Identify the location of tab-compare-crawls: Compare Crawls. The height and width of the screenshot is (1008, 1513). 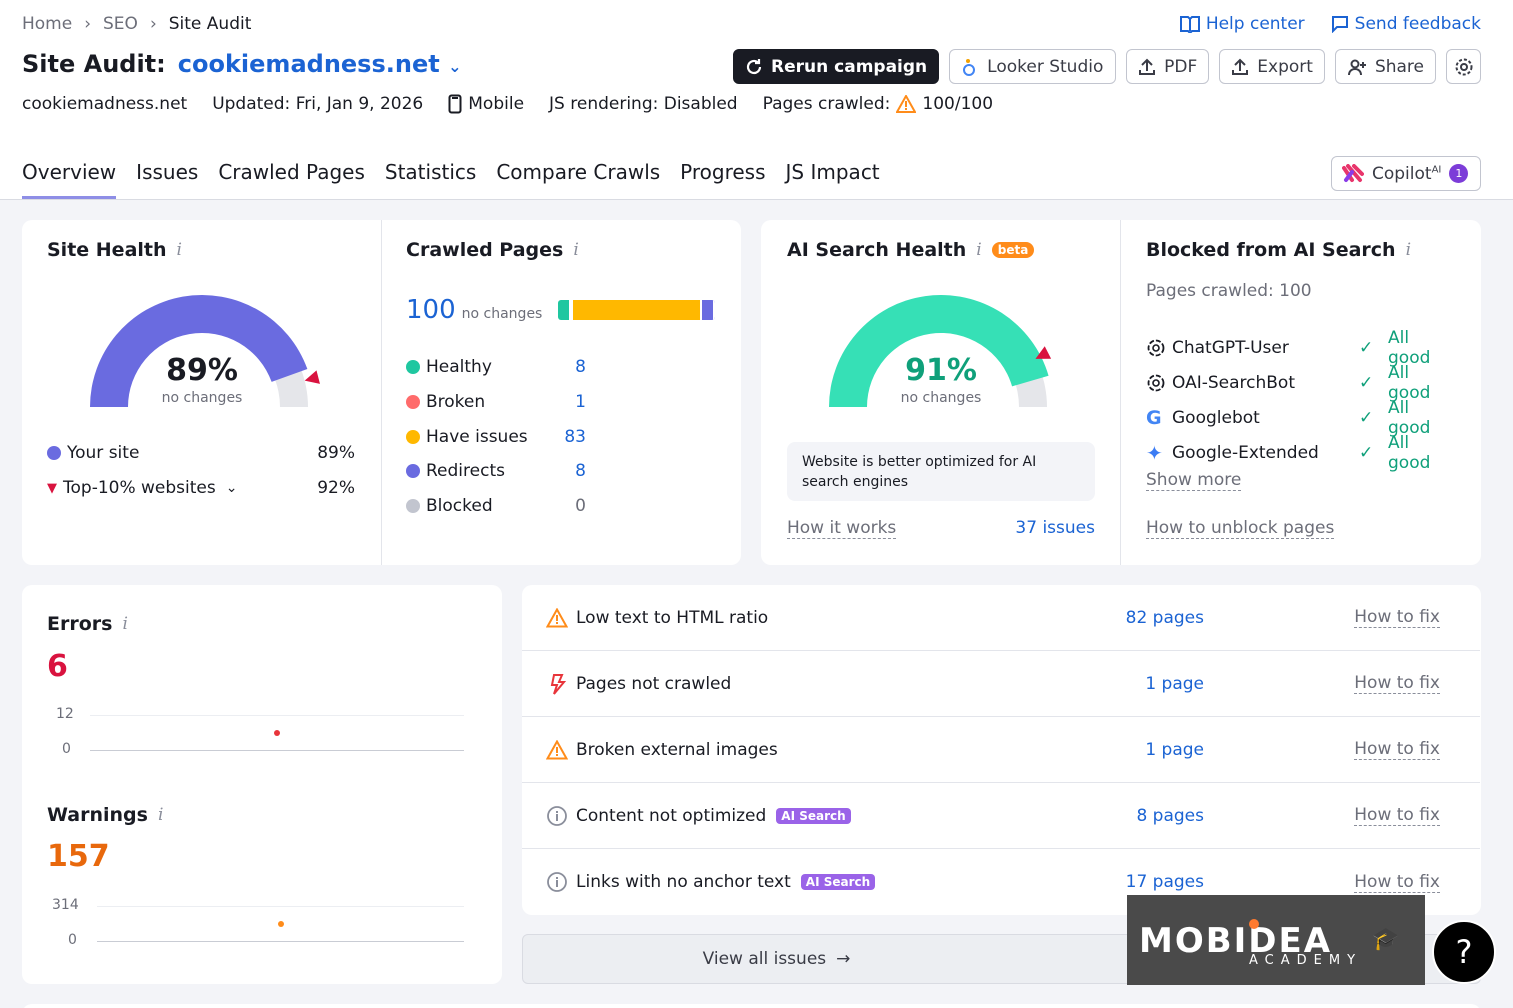
(578, 172).